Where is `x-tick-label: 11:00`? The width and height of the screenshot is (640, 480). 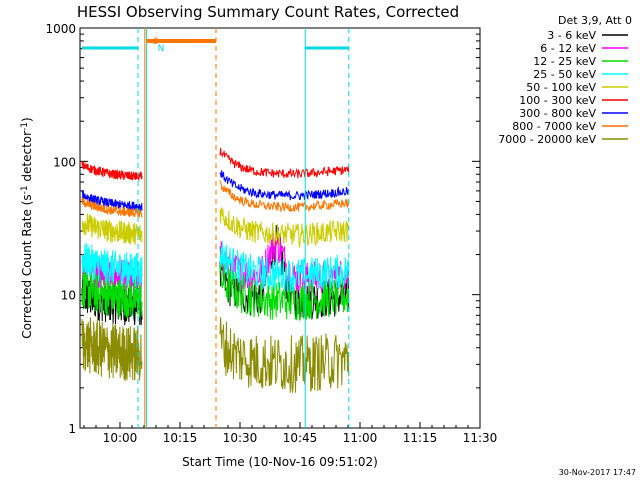
x-tick-label: 11:00 is located at coordinates (360, 438).